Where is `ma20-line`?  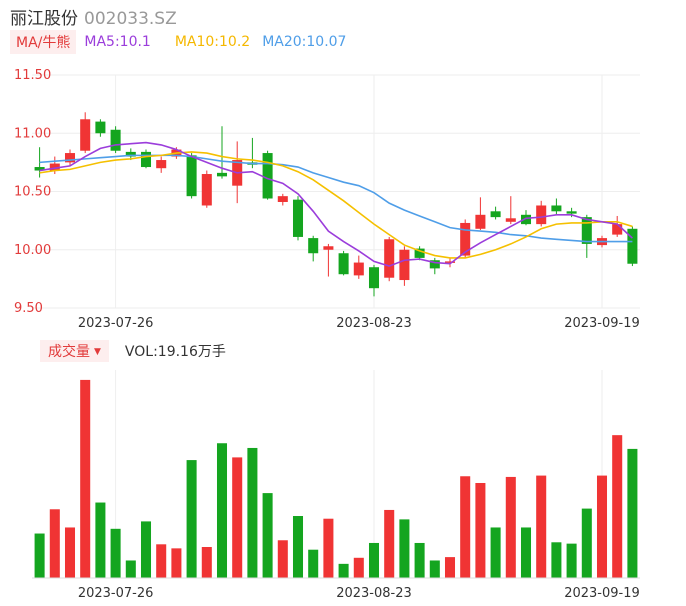
ma20-line is located at coordinates (336, 198).